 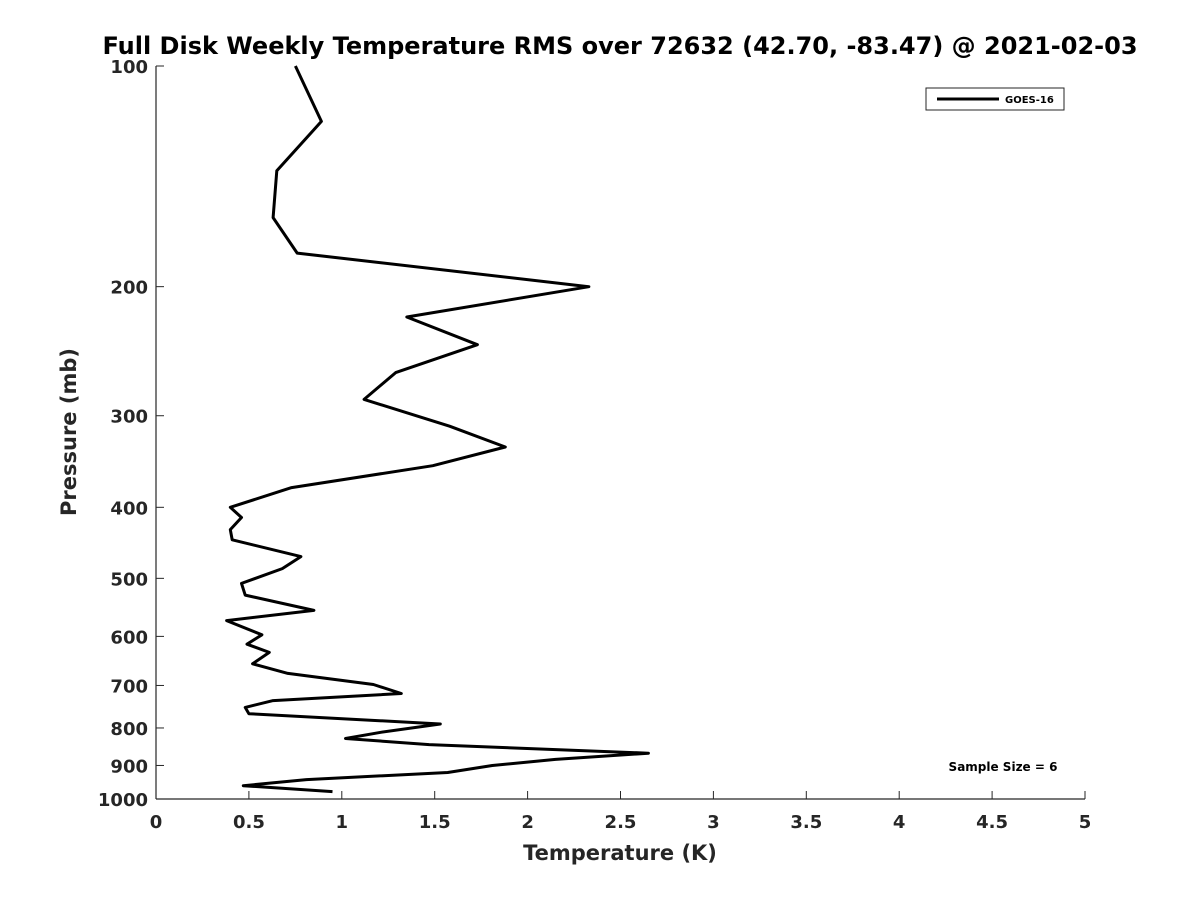 I want to click on y-tick-label: 600, so click(x=129, y=637).